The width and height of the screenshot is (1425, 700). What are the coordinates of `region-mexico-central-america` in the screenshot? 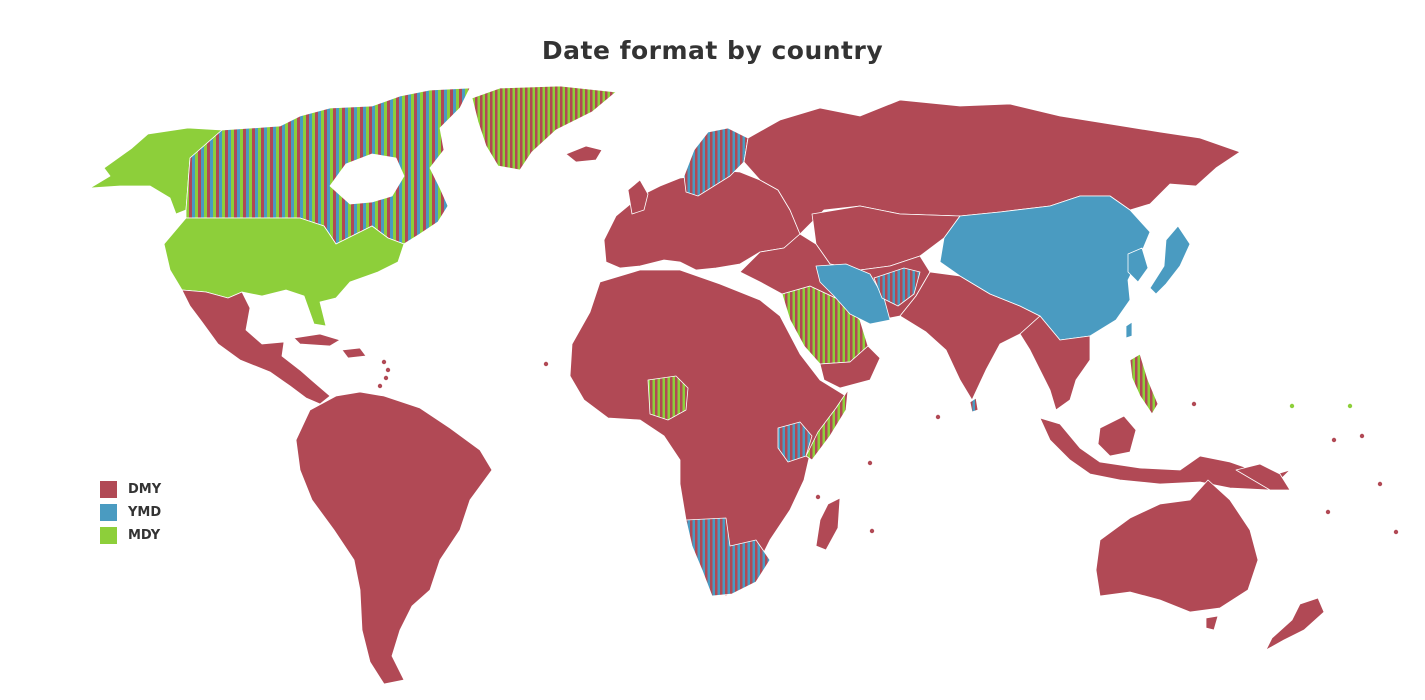 It's located at (256, 347).